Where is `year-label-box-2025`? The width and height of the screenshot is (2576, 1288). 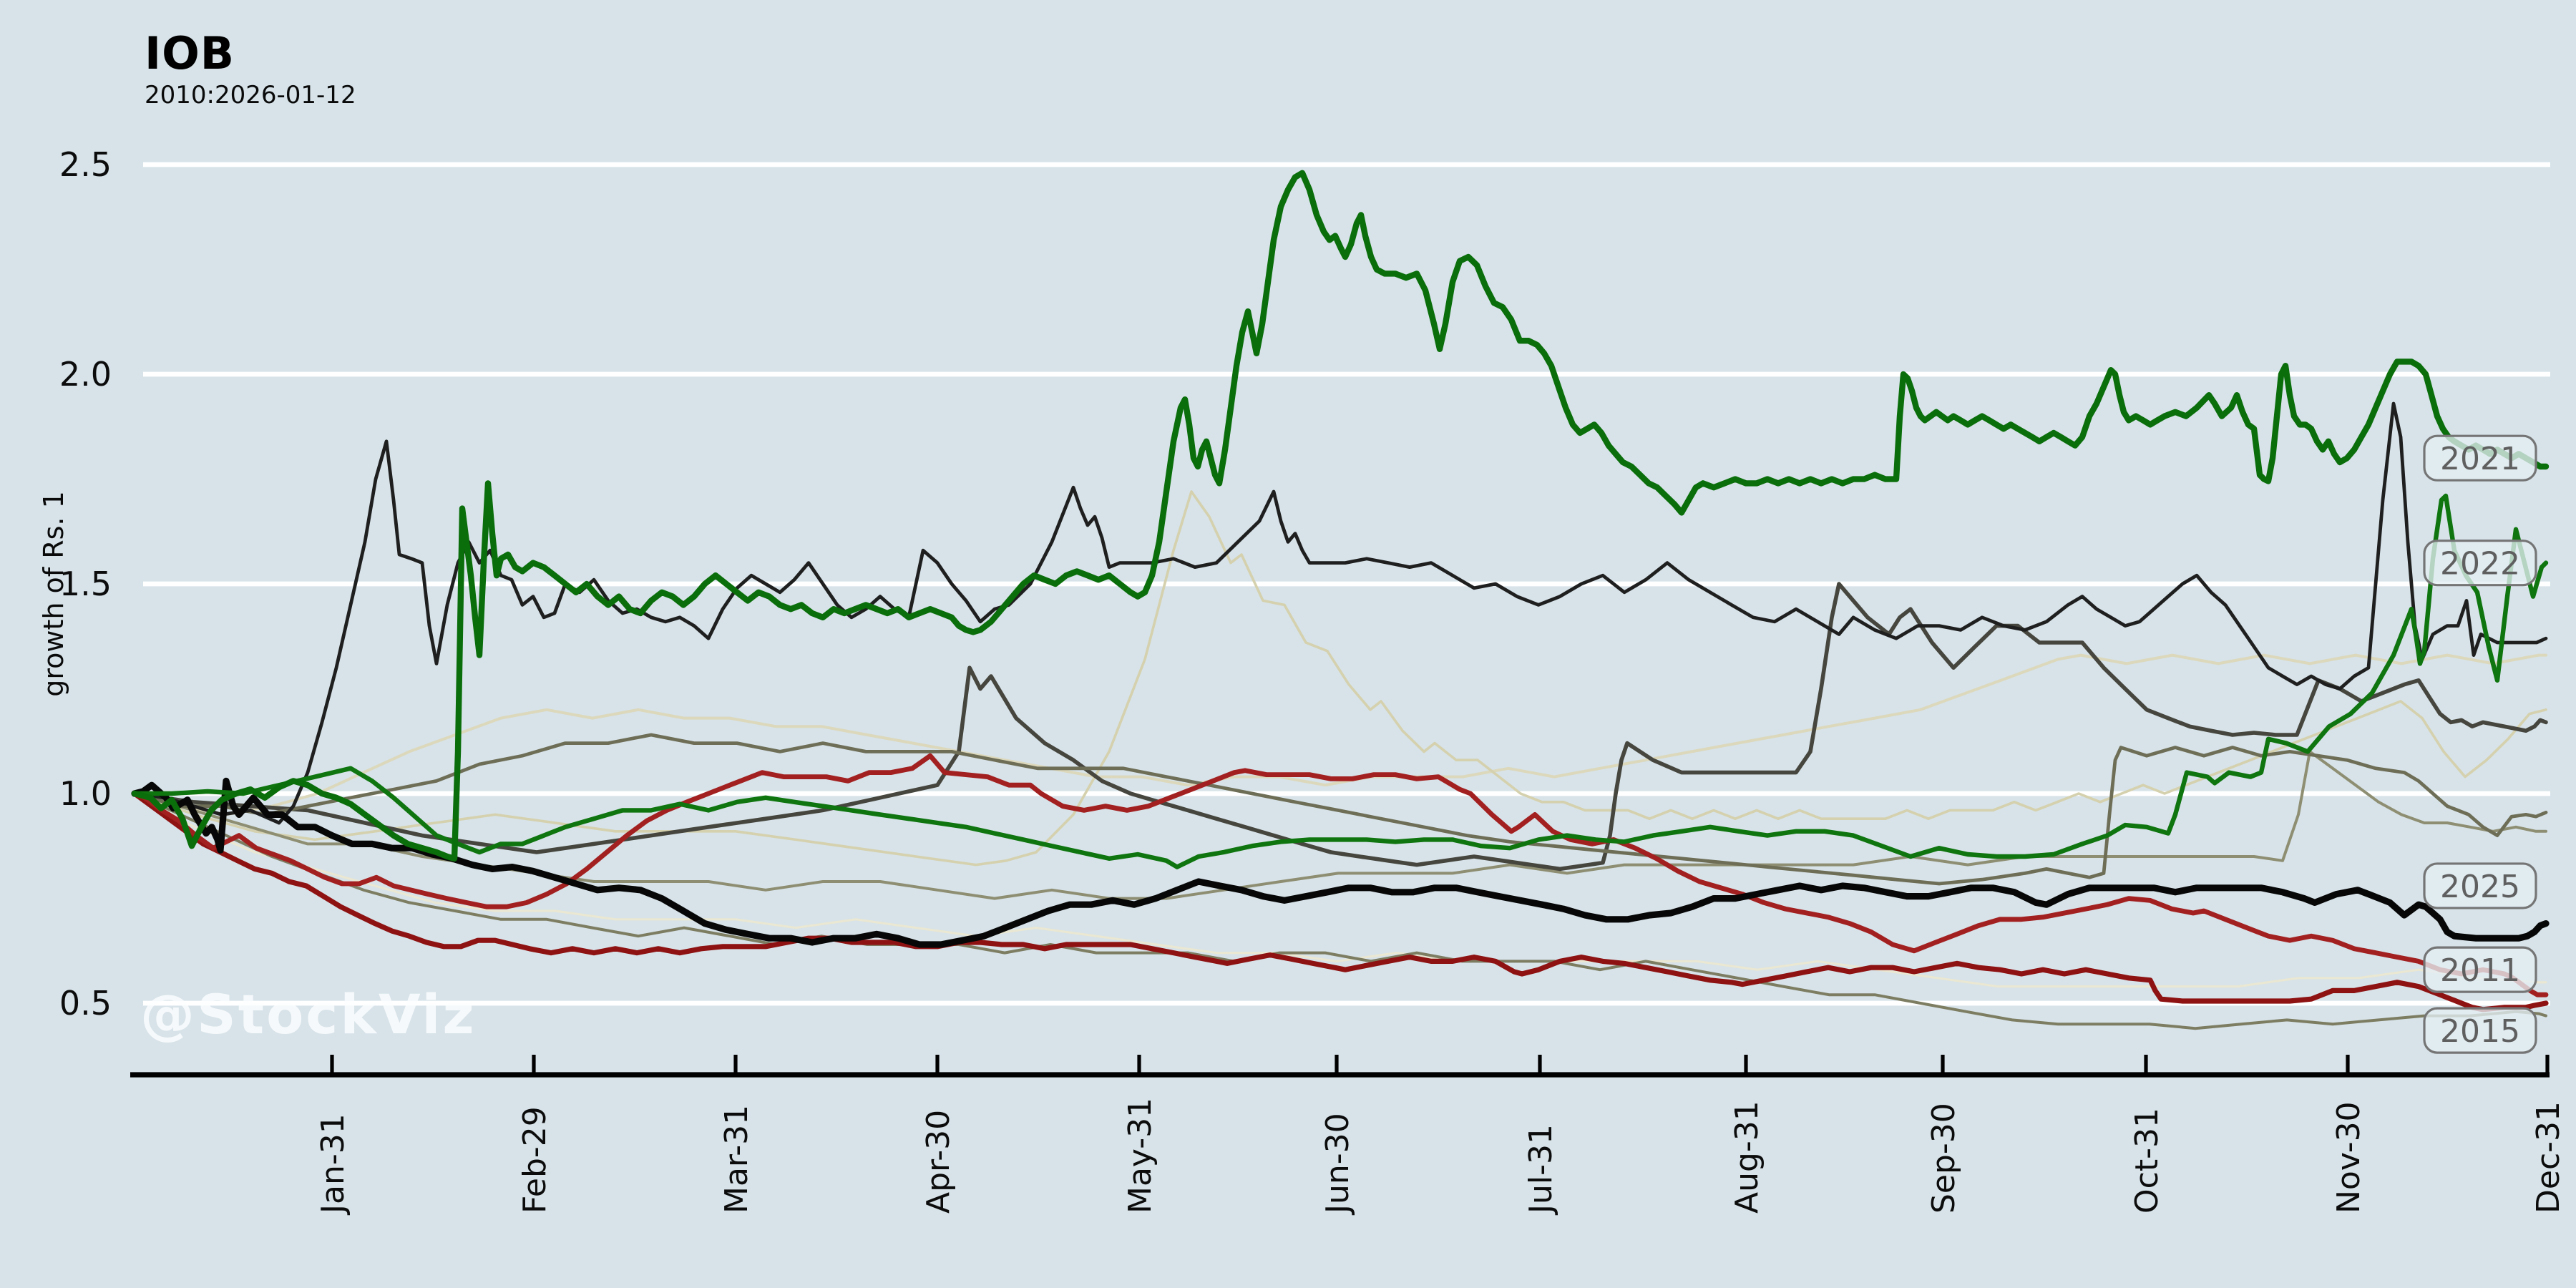 year-label-box-2025 is located at coordinates (2480, 885).